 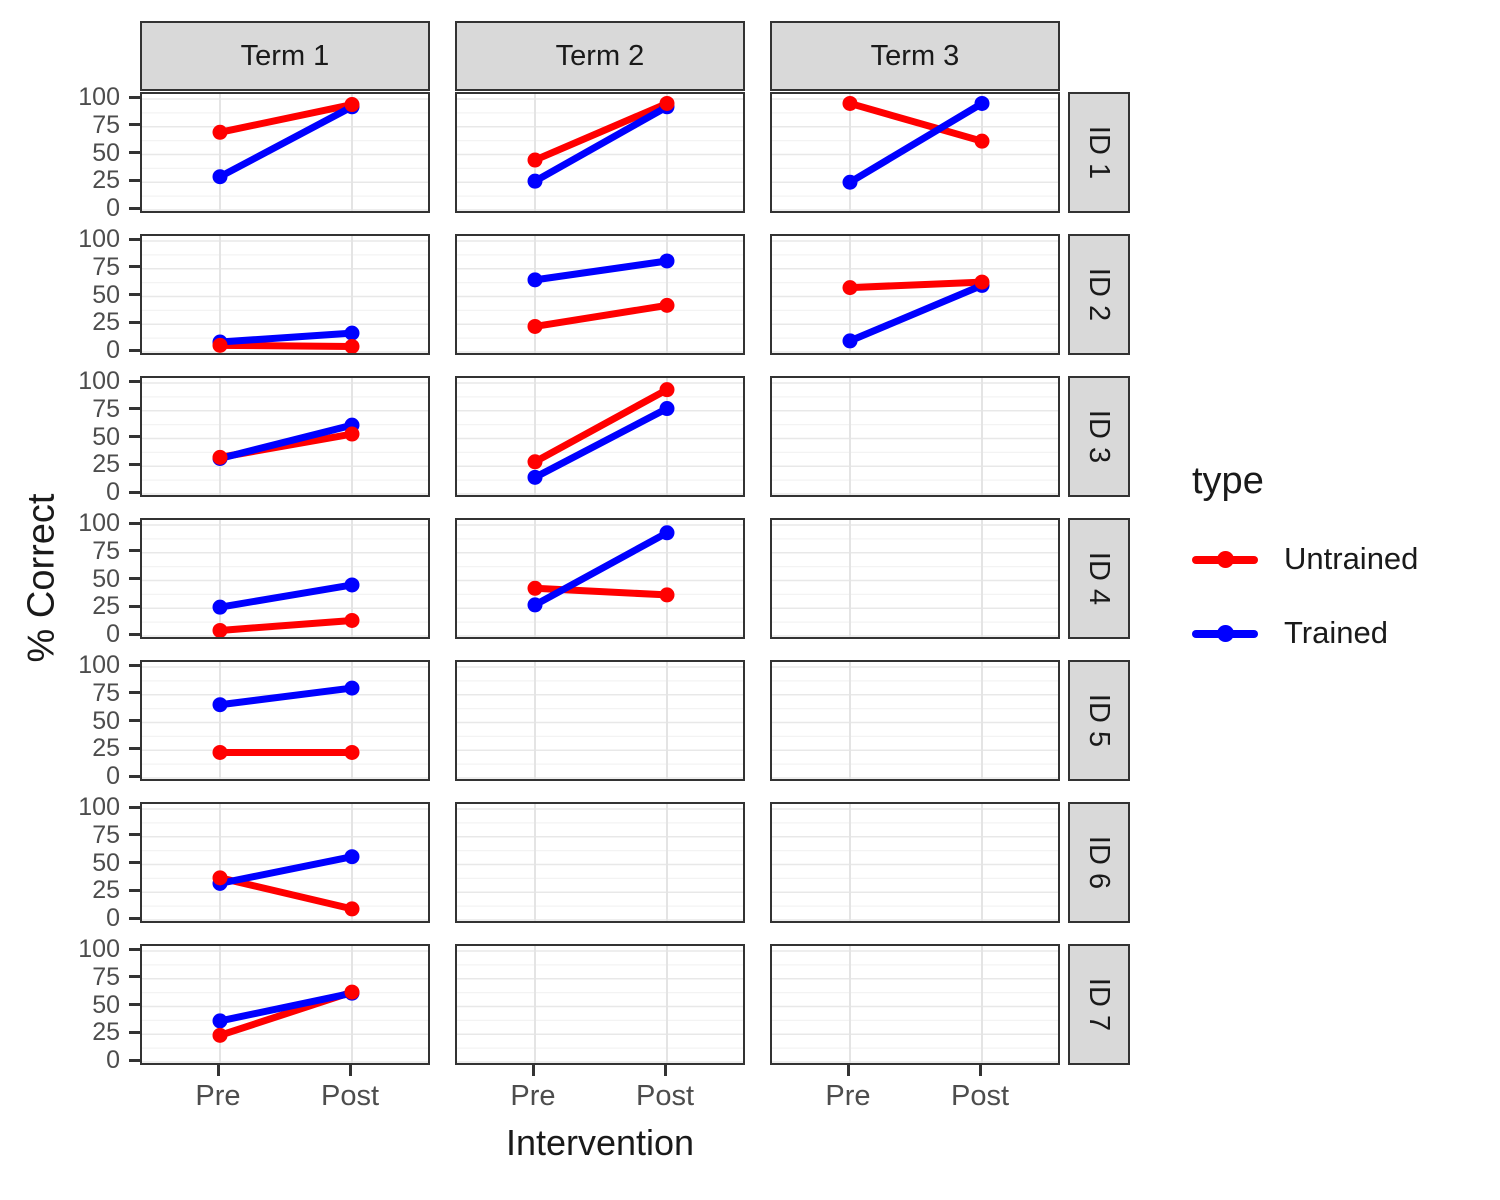 I want to click on facet-row-strip-id-6: ID 6, so click(x=1099, y=862).